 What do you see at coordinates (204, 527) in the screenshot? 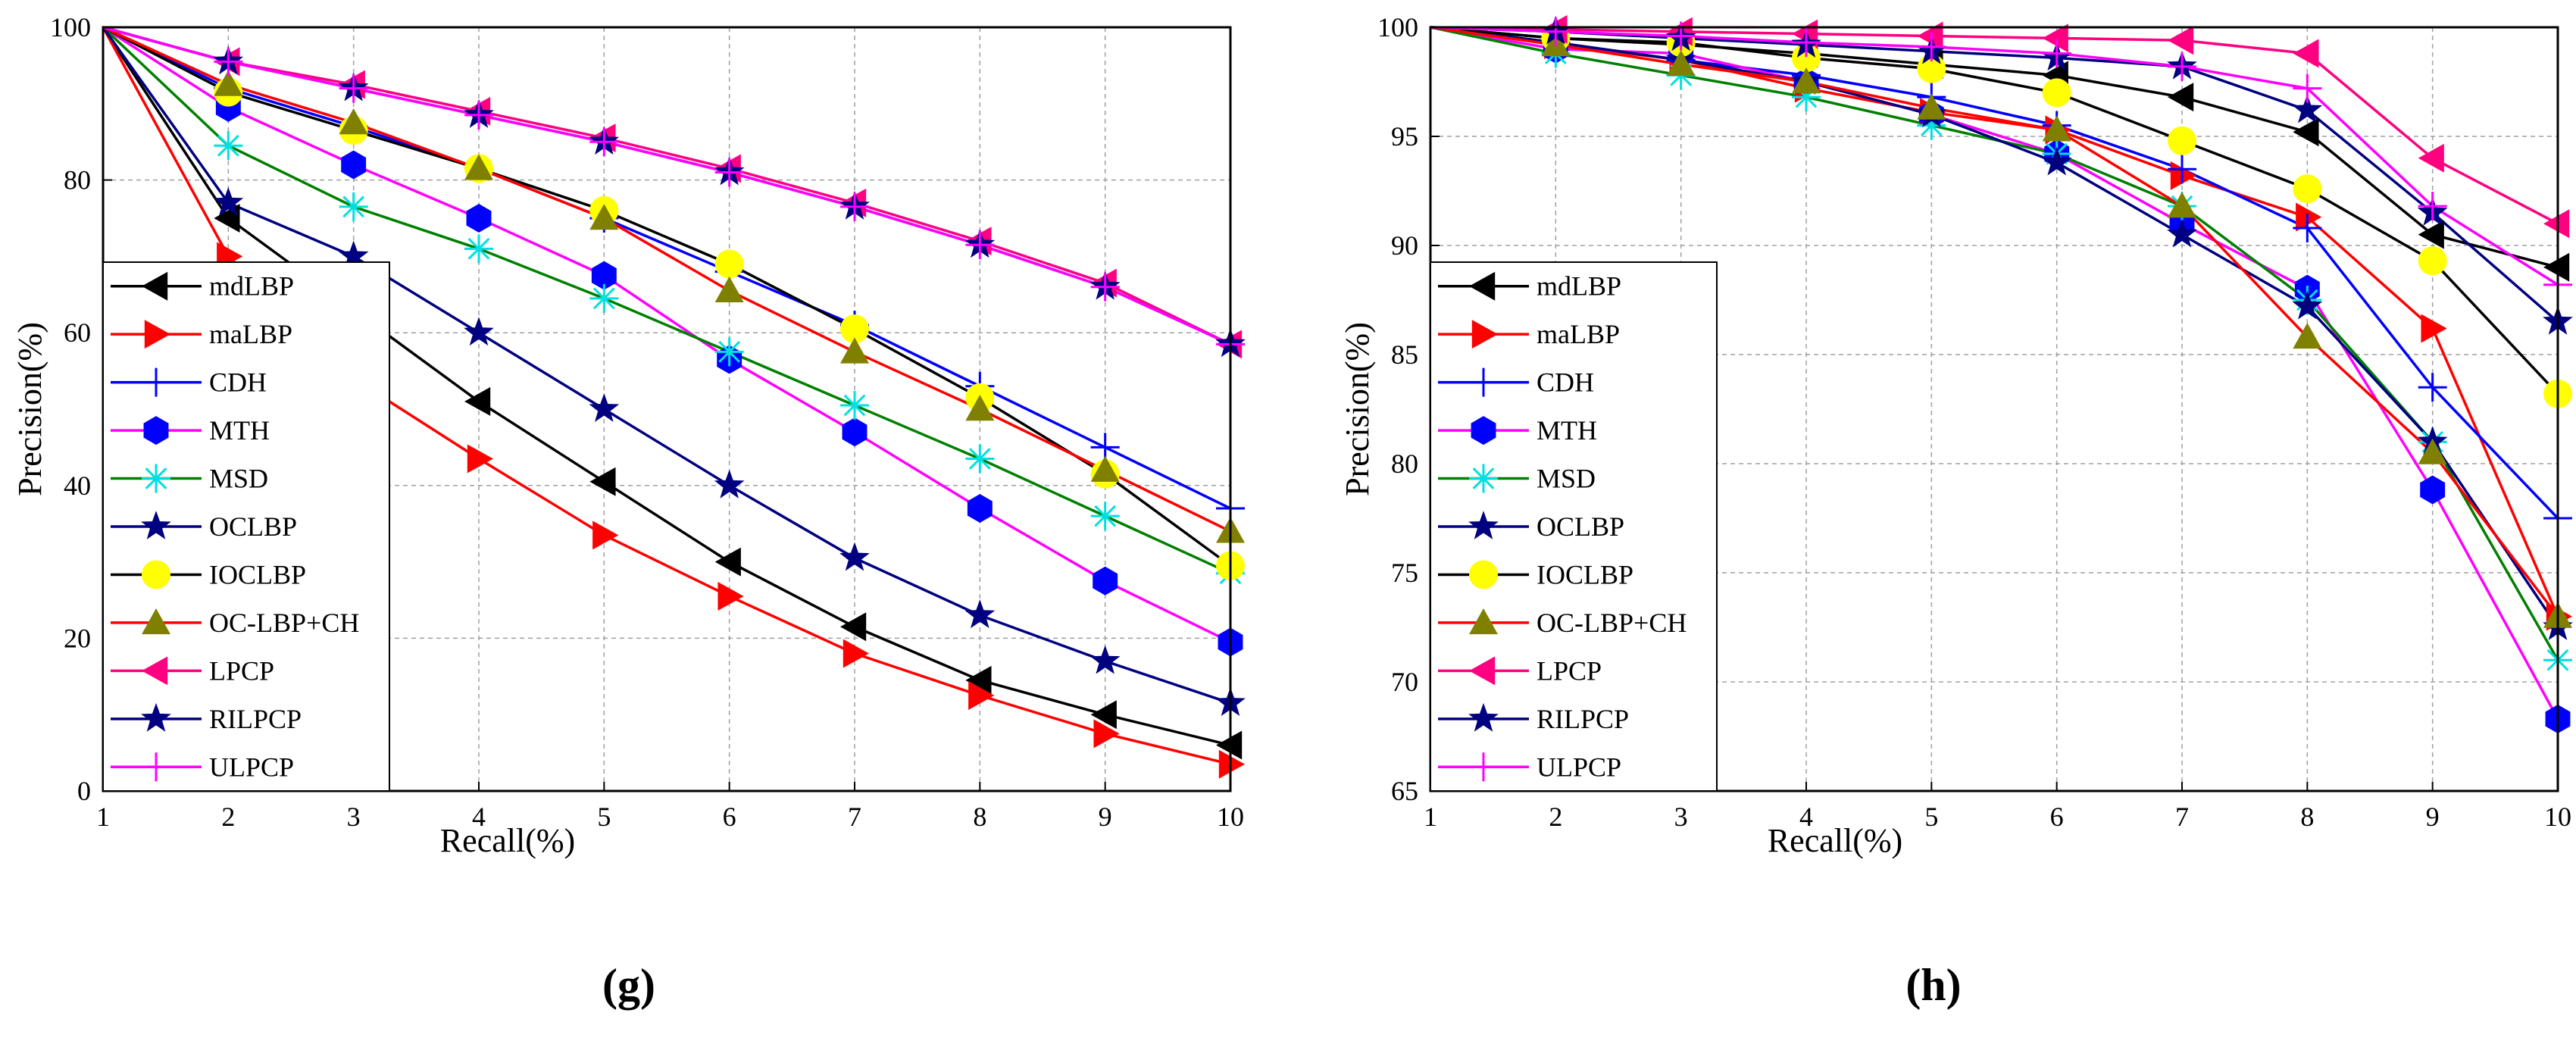
I see `legend-item-oclbp: OCLBP` at bounding box center [204, 527].